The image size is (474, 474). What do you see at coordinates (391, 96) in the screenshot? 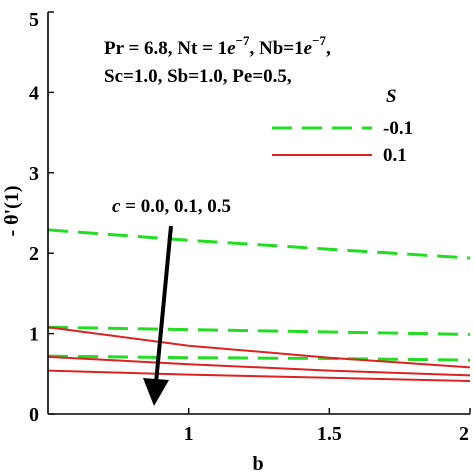
I see `legend-title: S` at bounding box center [391, 96].